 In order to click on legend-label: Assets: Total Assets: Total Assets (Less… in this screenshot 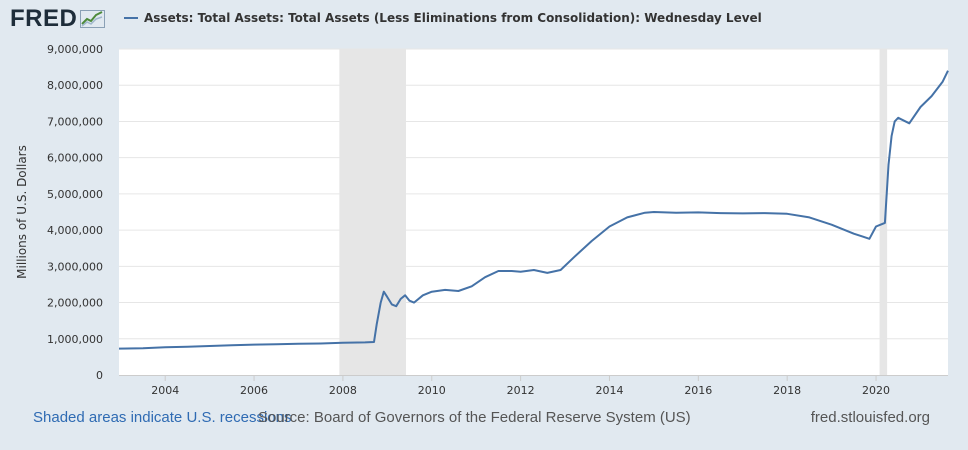, I will do `click(453, 18)`.